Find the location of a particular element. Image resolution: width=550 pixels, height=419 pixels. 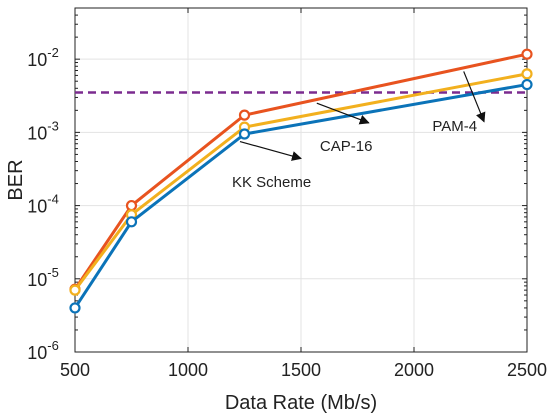

x-tick-label: 1500 is located at coordinates (301, 370).